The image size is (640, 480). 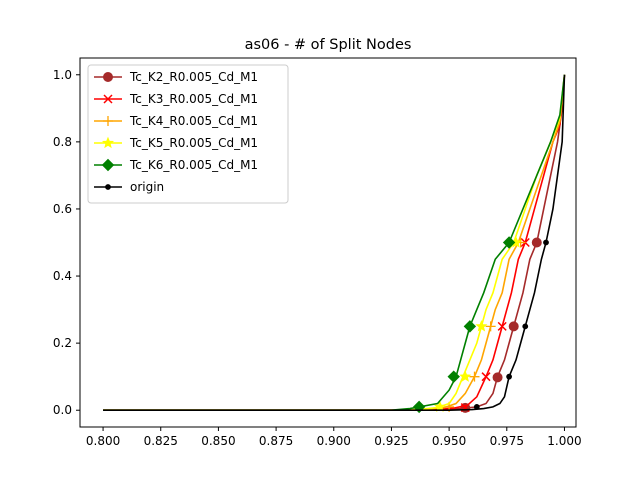 I want to click on legend-entry: Tc_K3_R0.005_Cd_M1, so click(x=176, y=99).